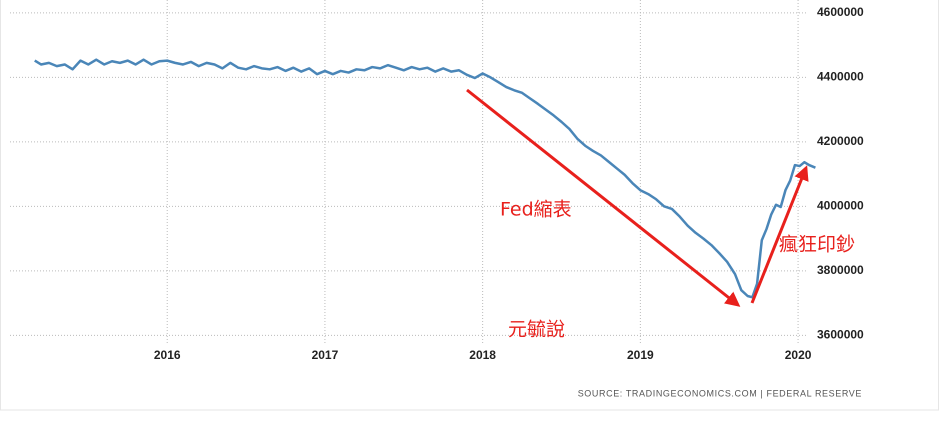 The width and height of the screenshot is (940, 427). I want to click on annotation: Fed縮表, so click(536, 210).